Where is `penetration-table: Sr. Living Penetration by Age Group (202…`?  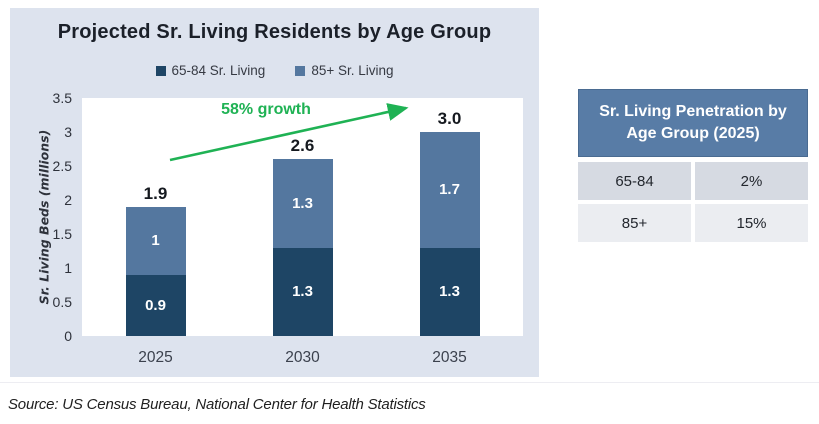
penetration-table: Sr. Living Penetration by Age Group (202… is located at coordinates (693, 165).